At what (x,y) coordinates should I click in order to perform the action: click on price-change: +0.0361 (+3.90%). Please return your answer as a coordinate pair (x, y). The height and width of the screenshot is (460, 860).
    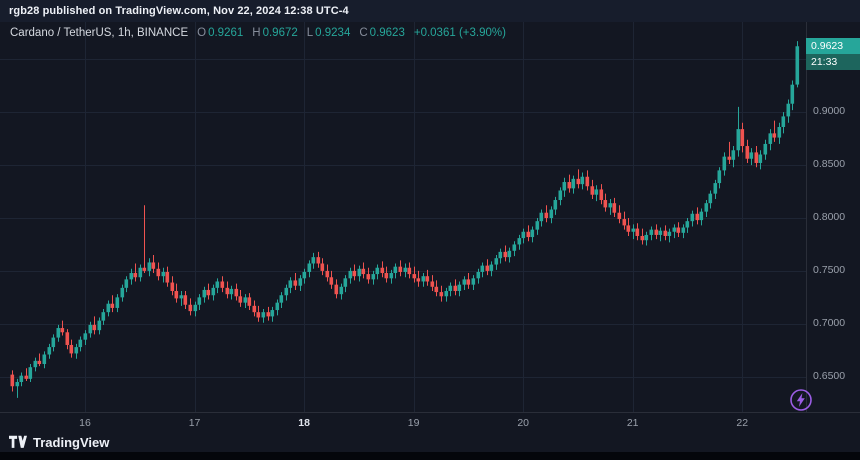
    Looking at the image, I should click on (459, 33).